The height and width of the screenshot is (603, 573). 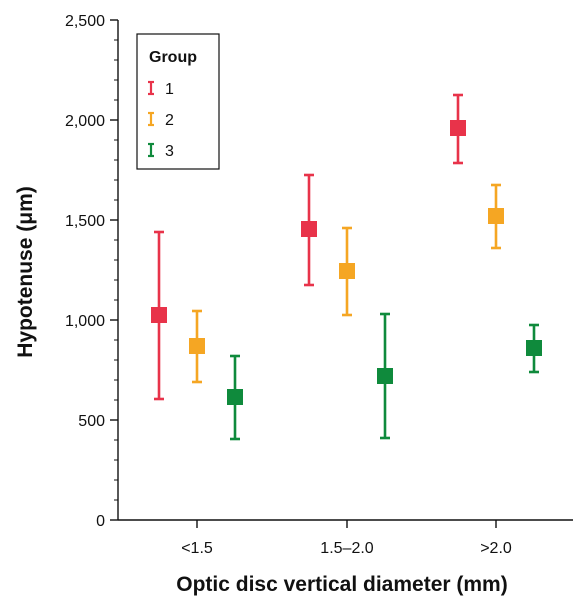 I want to click on y-tick-label: 500, so click(x=91, y=421).